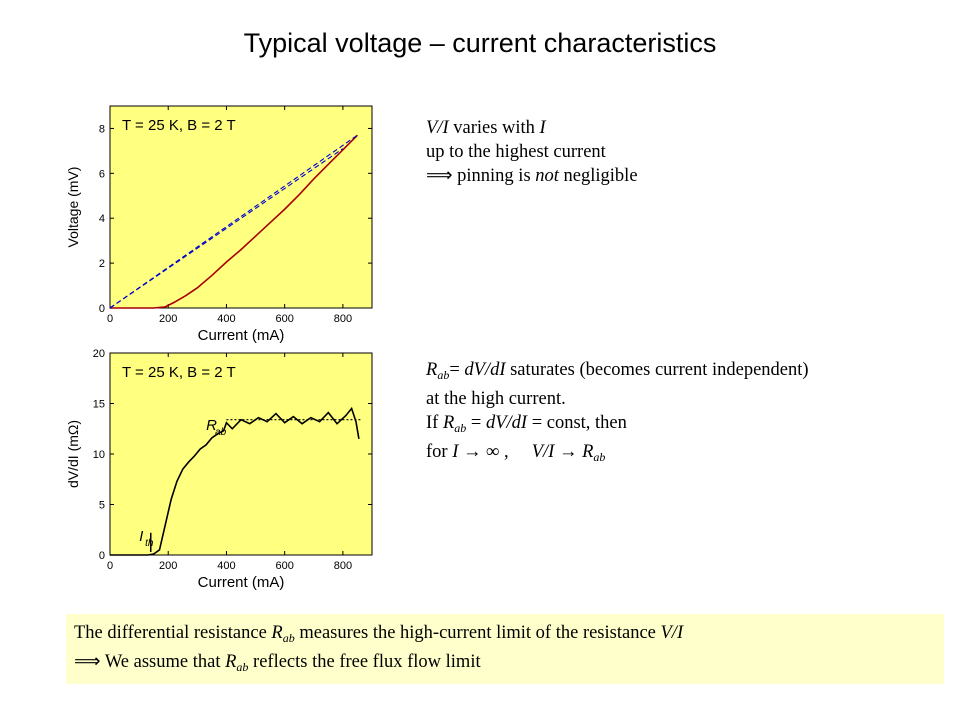 The image size is (960, 720). I want to click on y-tick-label: 10, so click(99, 455).